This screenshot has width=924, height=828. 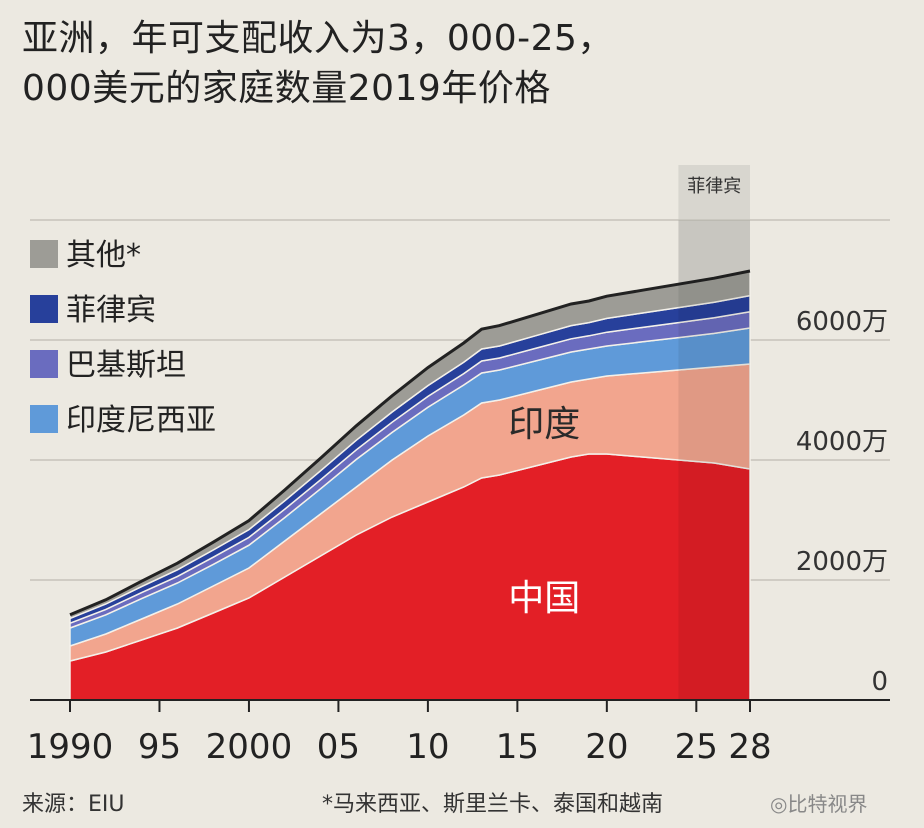 I want to click on legend-label: 其他*, so click(x=103, y=255).